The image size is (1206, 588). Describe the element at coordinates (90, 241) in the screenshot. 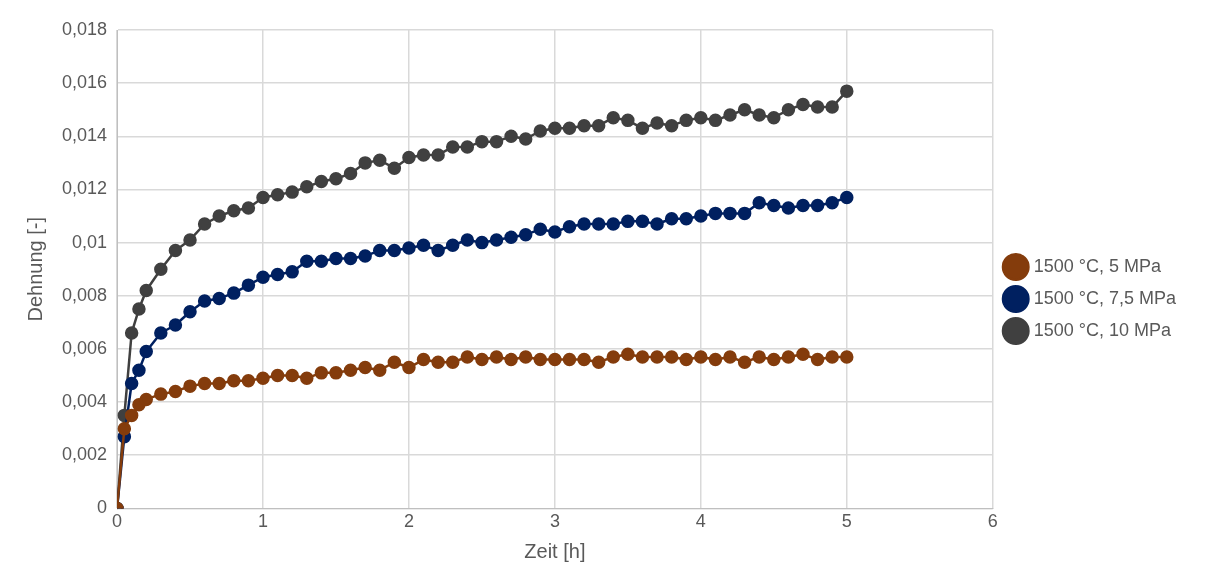

I see `y-tick-label: 0,01` at that location.